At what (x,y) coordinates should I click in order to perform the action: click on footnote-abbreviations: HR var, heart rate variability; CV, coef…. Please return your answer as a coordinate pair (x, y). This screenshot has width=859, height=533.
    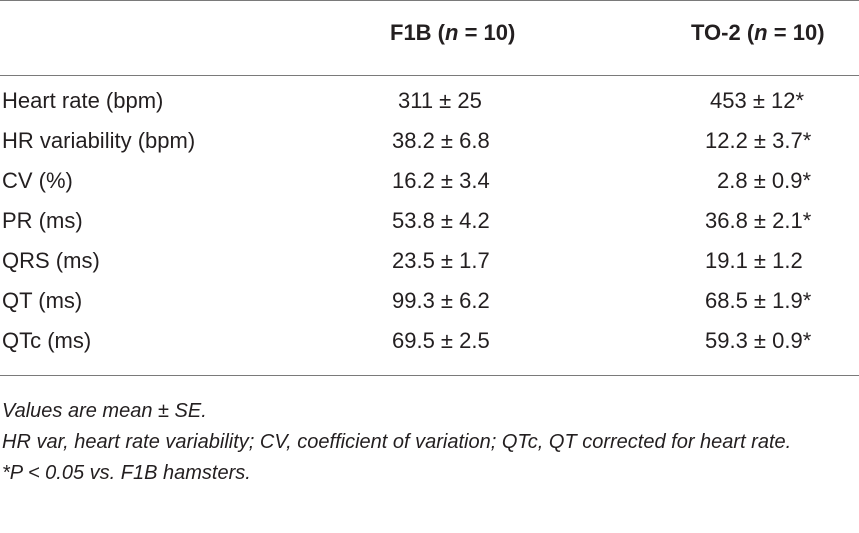
    Looking at the image, I should click on (397, 442).